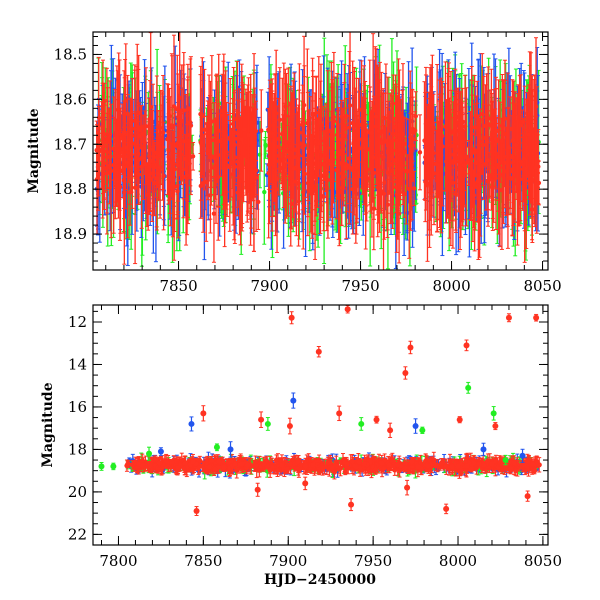 This screenshot has height=600, width=600. Describe the element at coordinates (264, 192) in the screenshot. I see `top-green-point` at that location.